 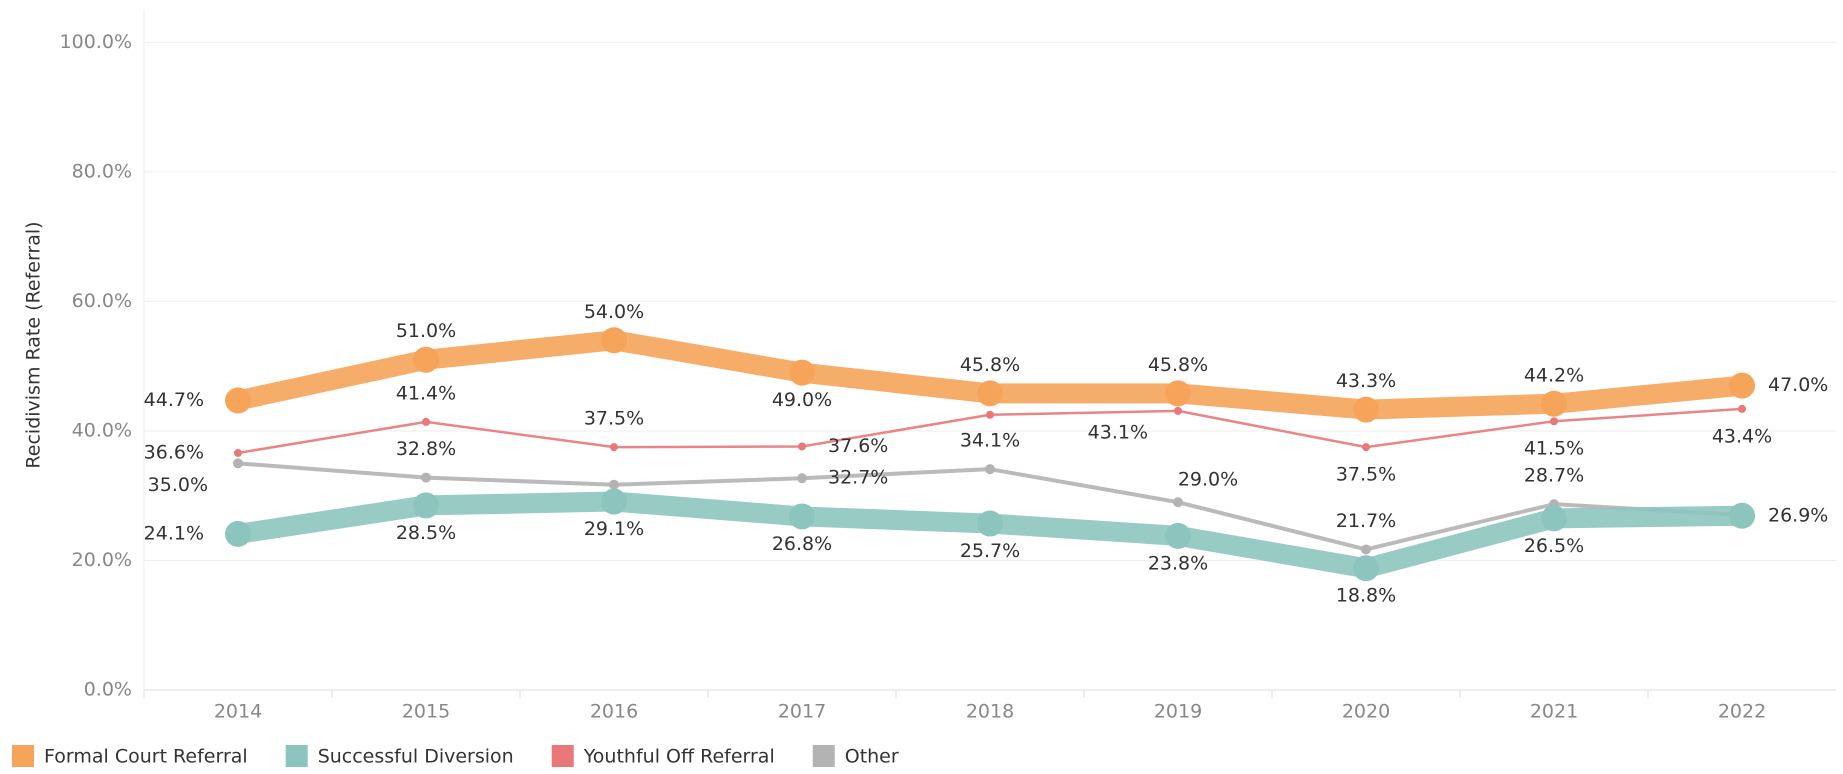 What do you see at coordinates (102, 171) in the screenshot?
I see `y-tick-label: 80.0%` at bounding box center [102, 171].